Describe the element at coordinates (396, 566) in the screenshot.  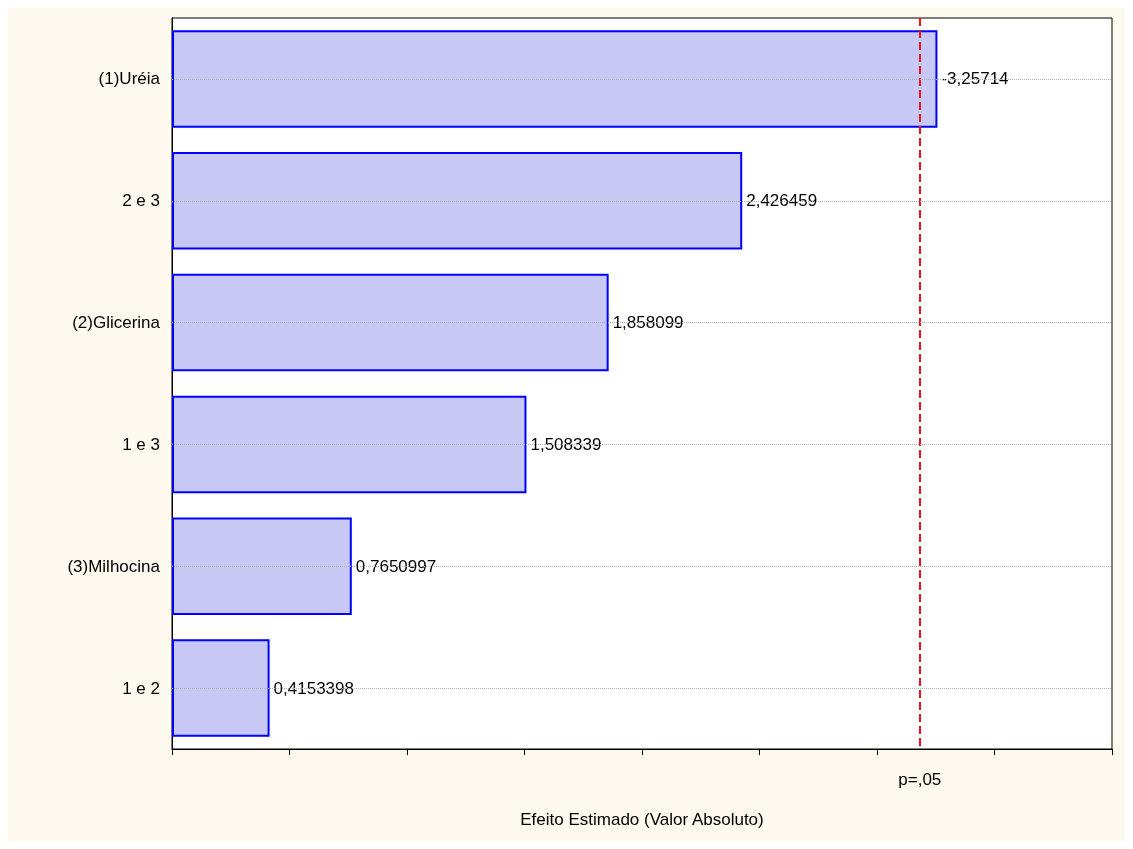
I see `data-label: 0,7650997` at that location.